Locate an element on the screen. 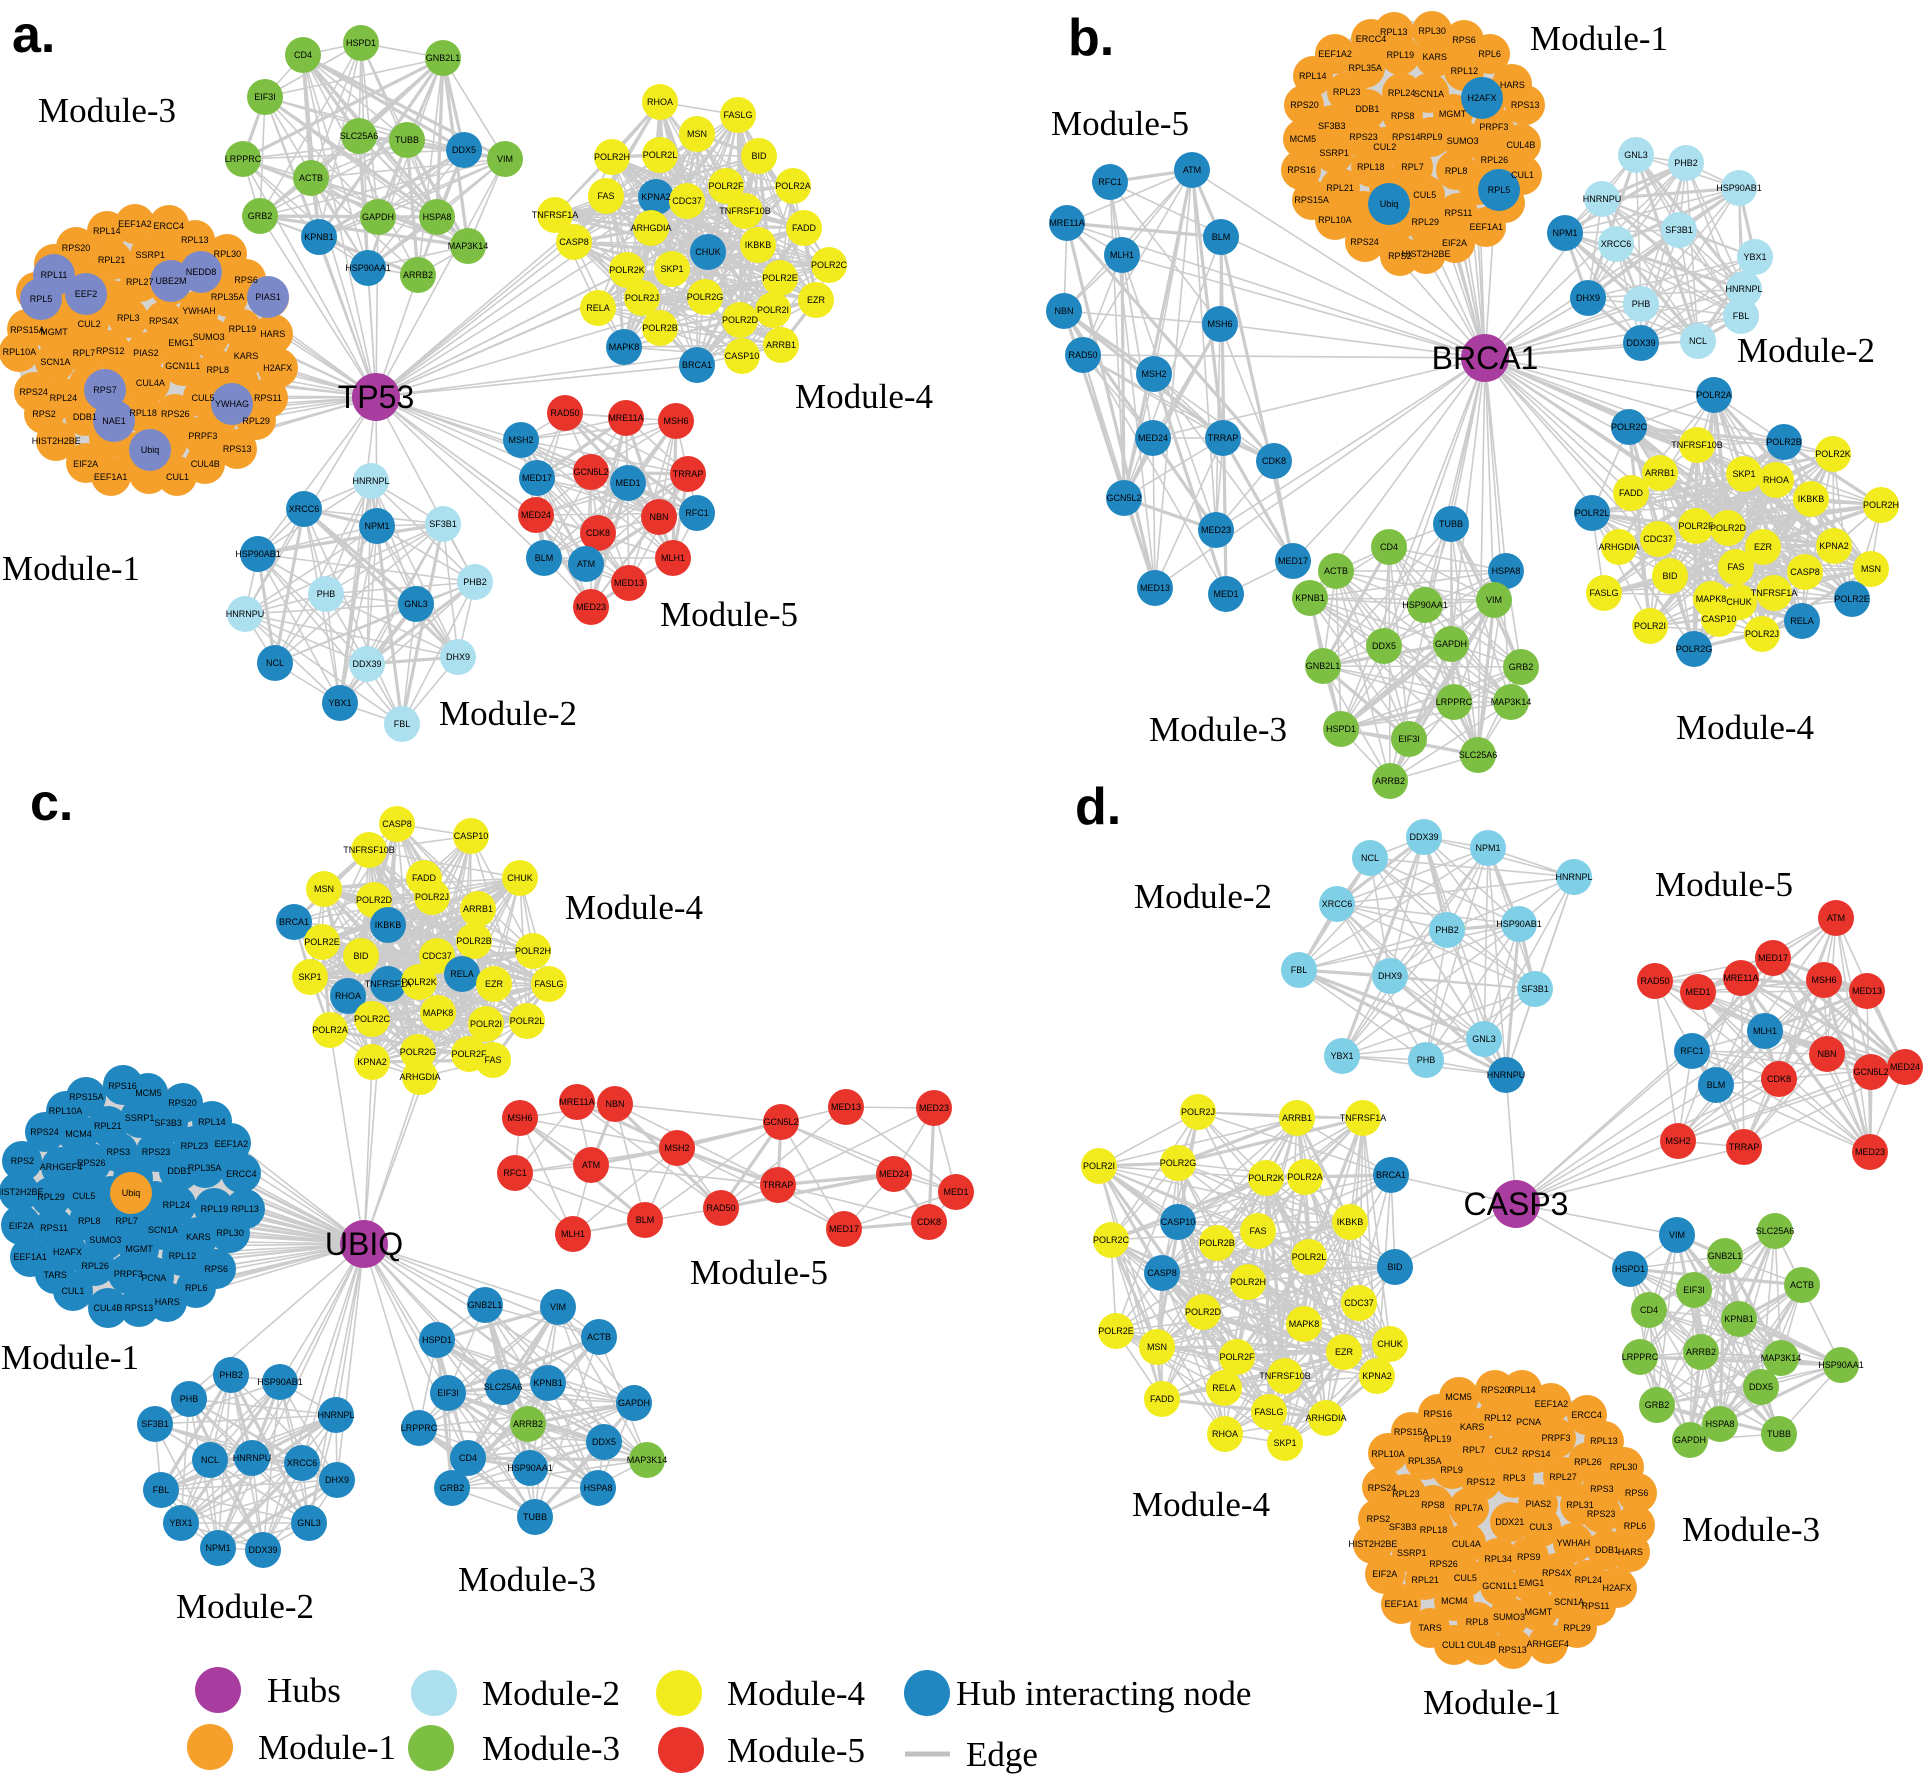  svg-text: MAPK8 is located at coordinates (1711, 599).